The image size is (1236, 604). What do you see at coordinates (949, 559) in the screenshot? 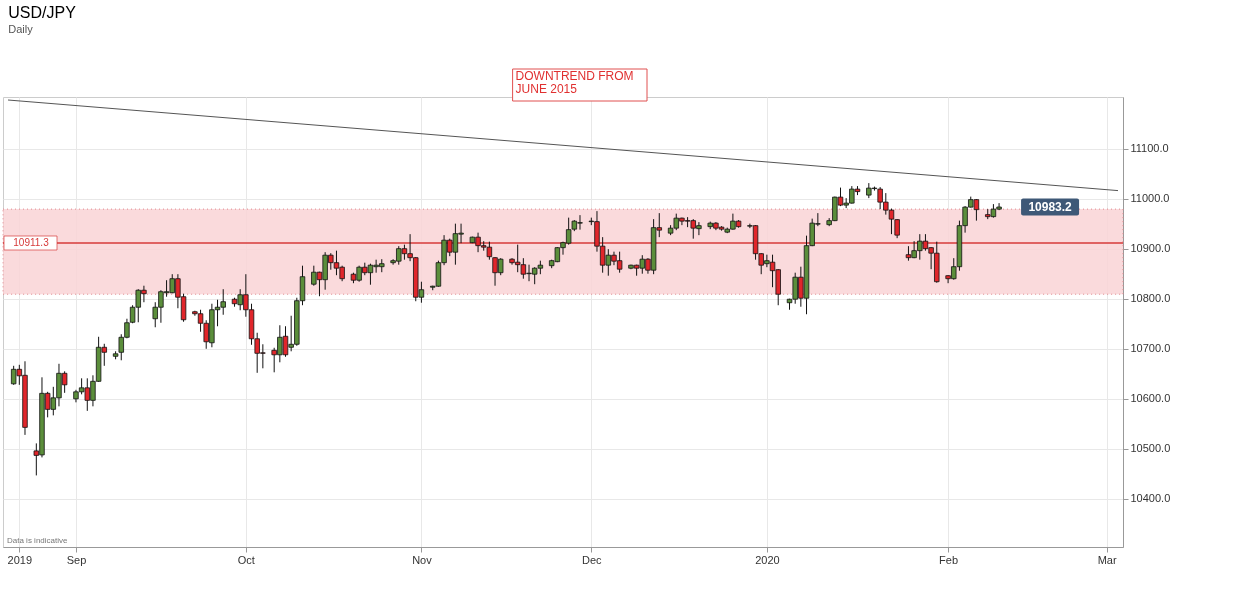
I see `x-tick-label: Feb` at bounding box center [949, 559].